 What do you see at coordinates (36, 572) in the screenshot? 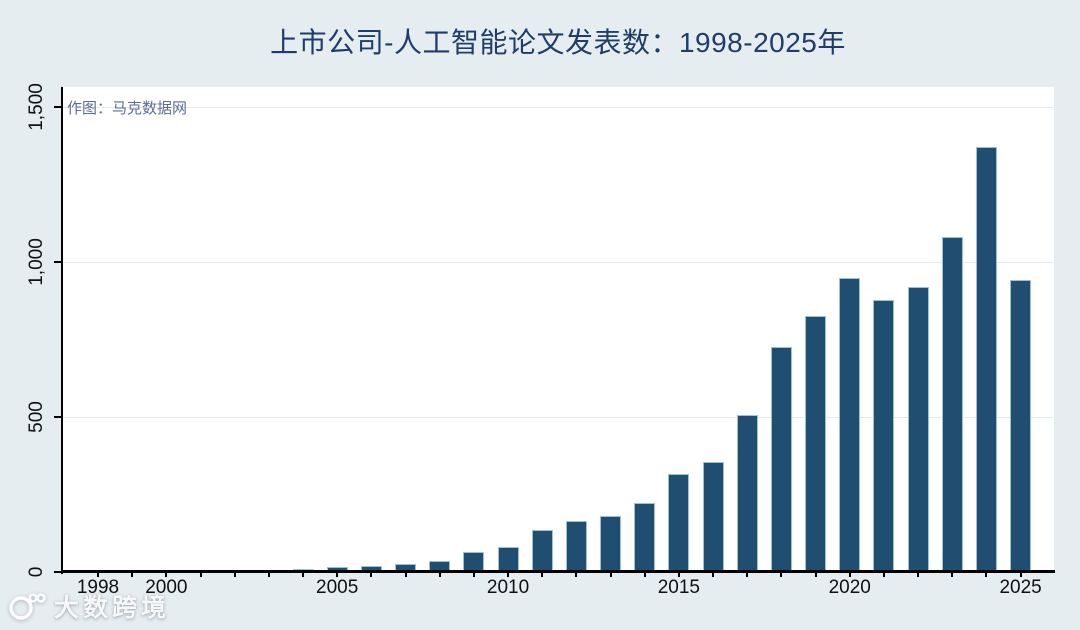
I see `y-tick-label: 0` at bounding box center [36, 572].